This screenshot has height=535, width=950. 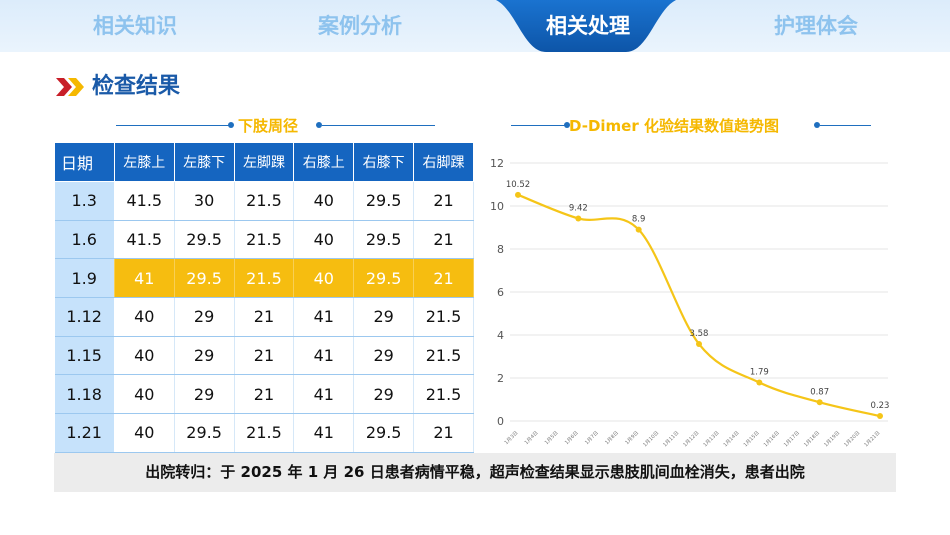 I want to click on table-row: 1.21 40 29.5 21.5 41 29.5 21, so click(x=264, y=433).